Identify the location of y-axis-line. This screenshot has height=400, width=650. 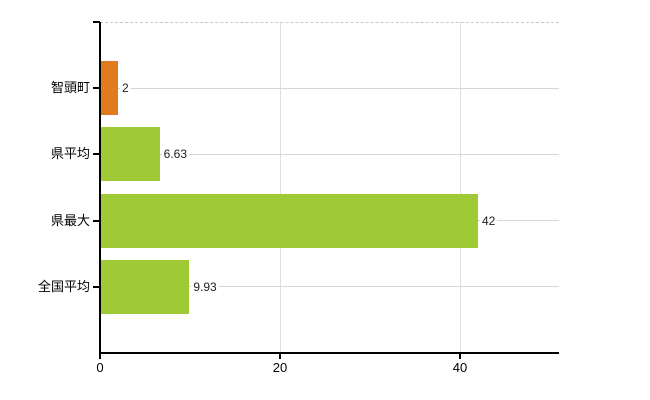
(100, 188).